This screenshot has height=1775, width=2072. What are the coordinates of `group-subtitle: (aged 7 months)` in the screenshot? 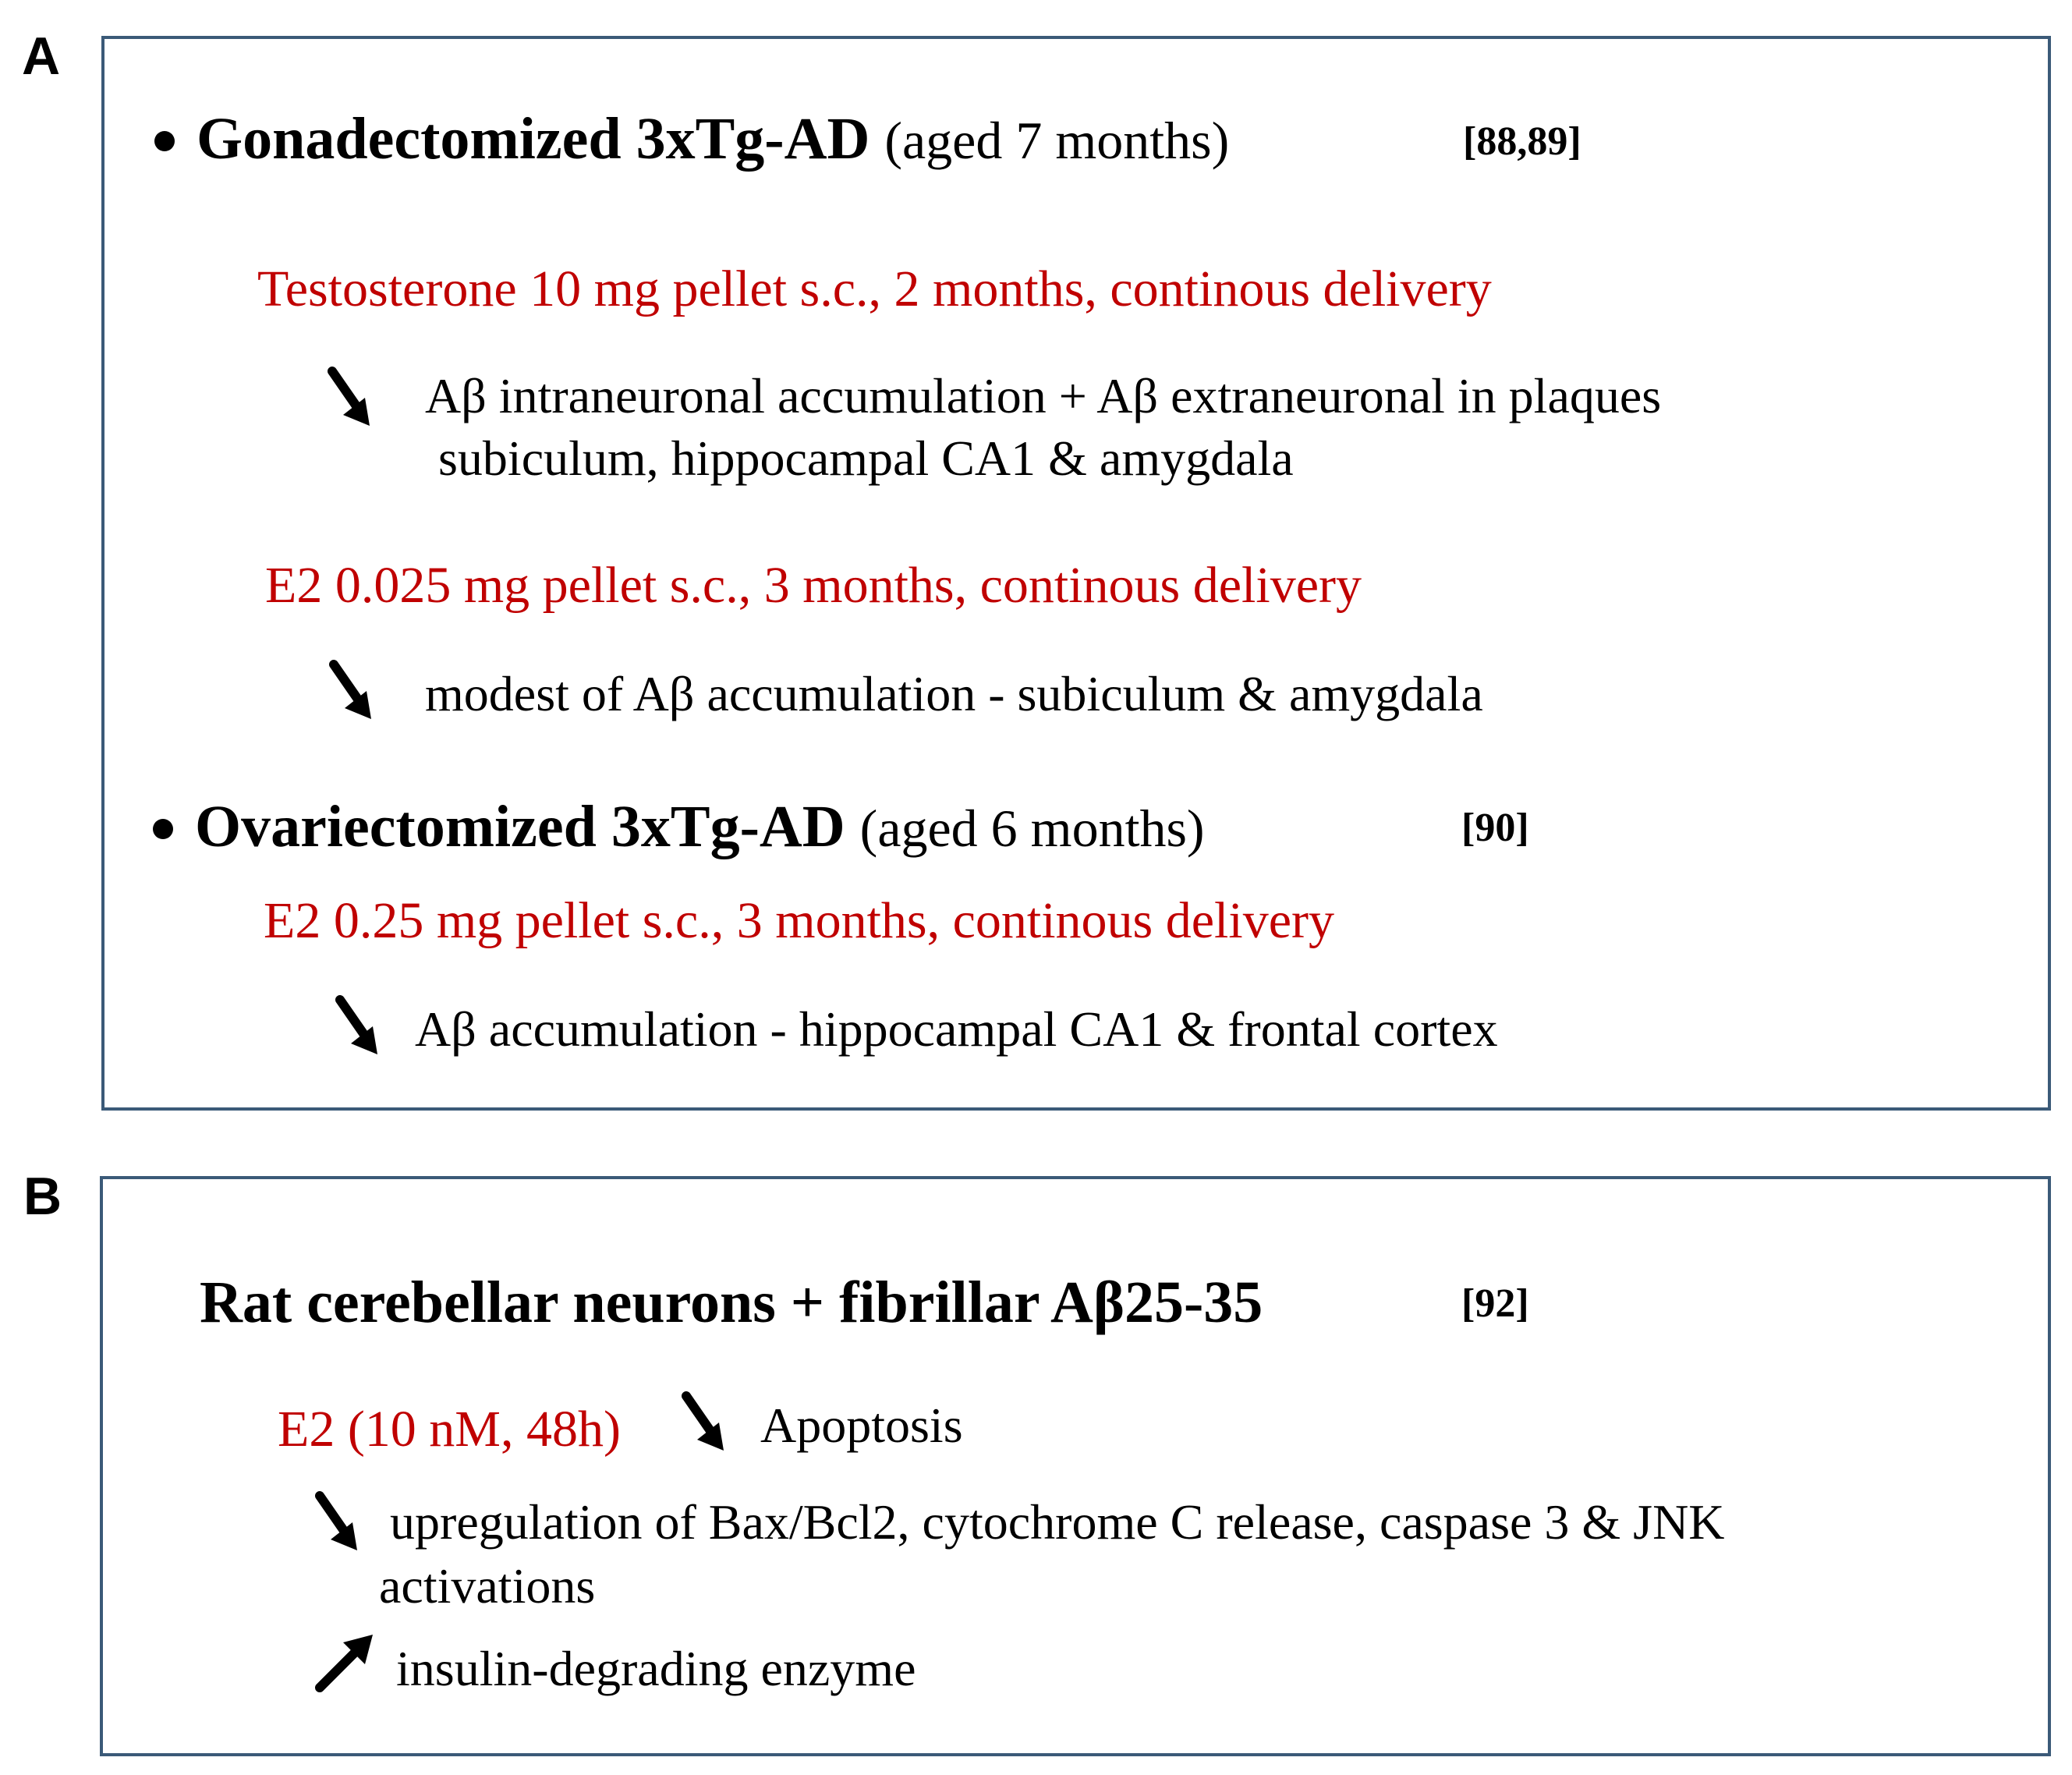 It's located at (1057, 140).